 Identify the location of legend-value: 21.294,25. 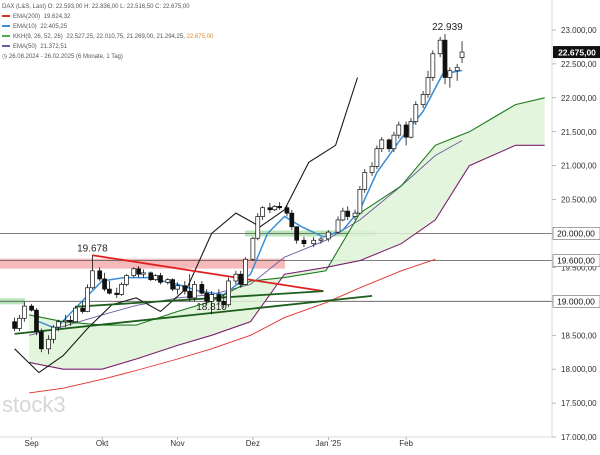
(170, 37).